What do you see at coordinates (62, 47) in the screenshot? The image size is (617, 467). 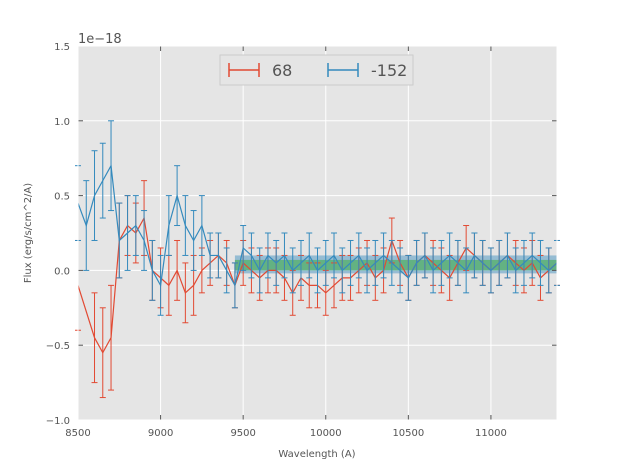 I see `y-tick-label: 1.5` at bounding box center [62, 47].